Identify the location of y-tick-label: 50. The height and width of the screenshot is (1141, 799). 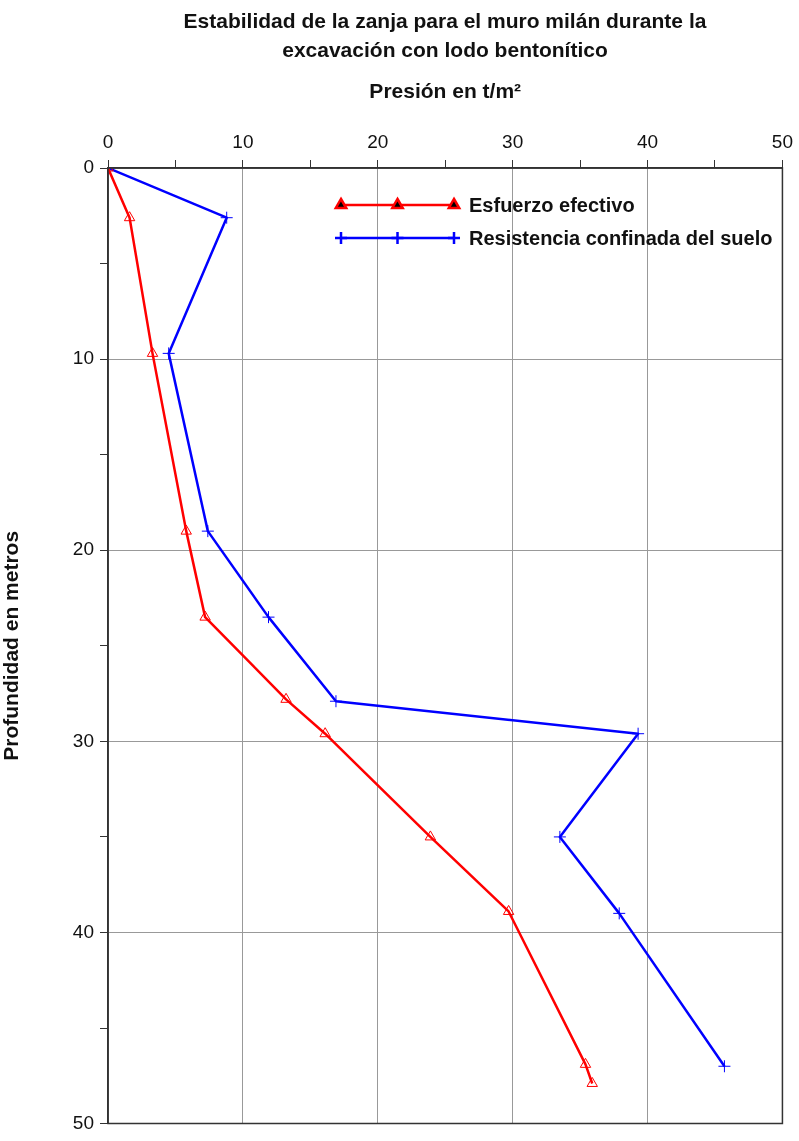
(83, 1122).